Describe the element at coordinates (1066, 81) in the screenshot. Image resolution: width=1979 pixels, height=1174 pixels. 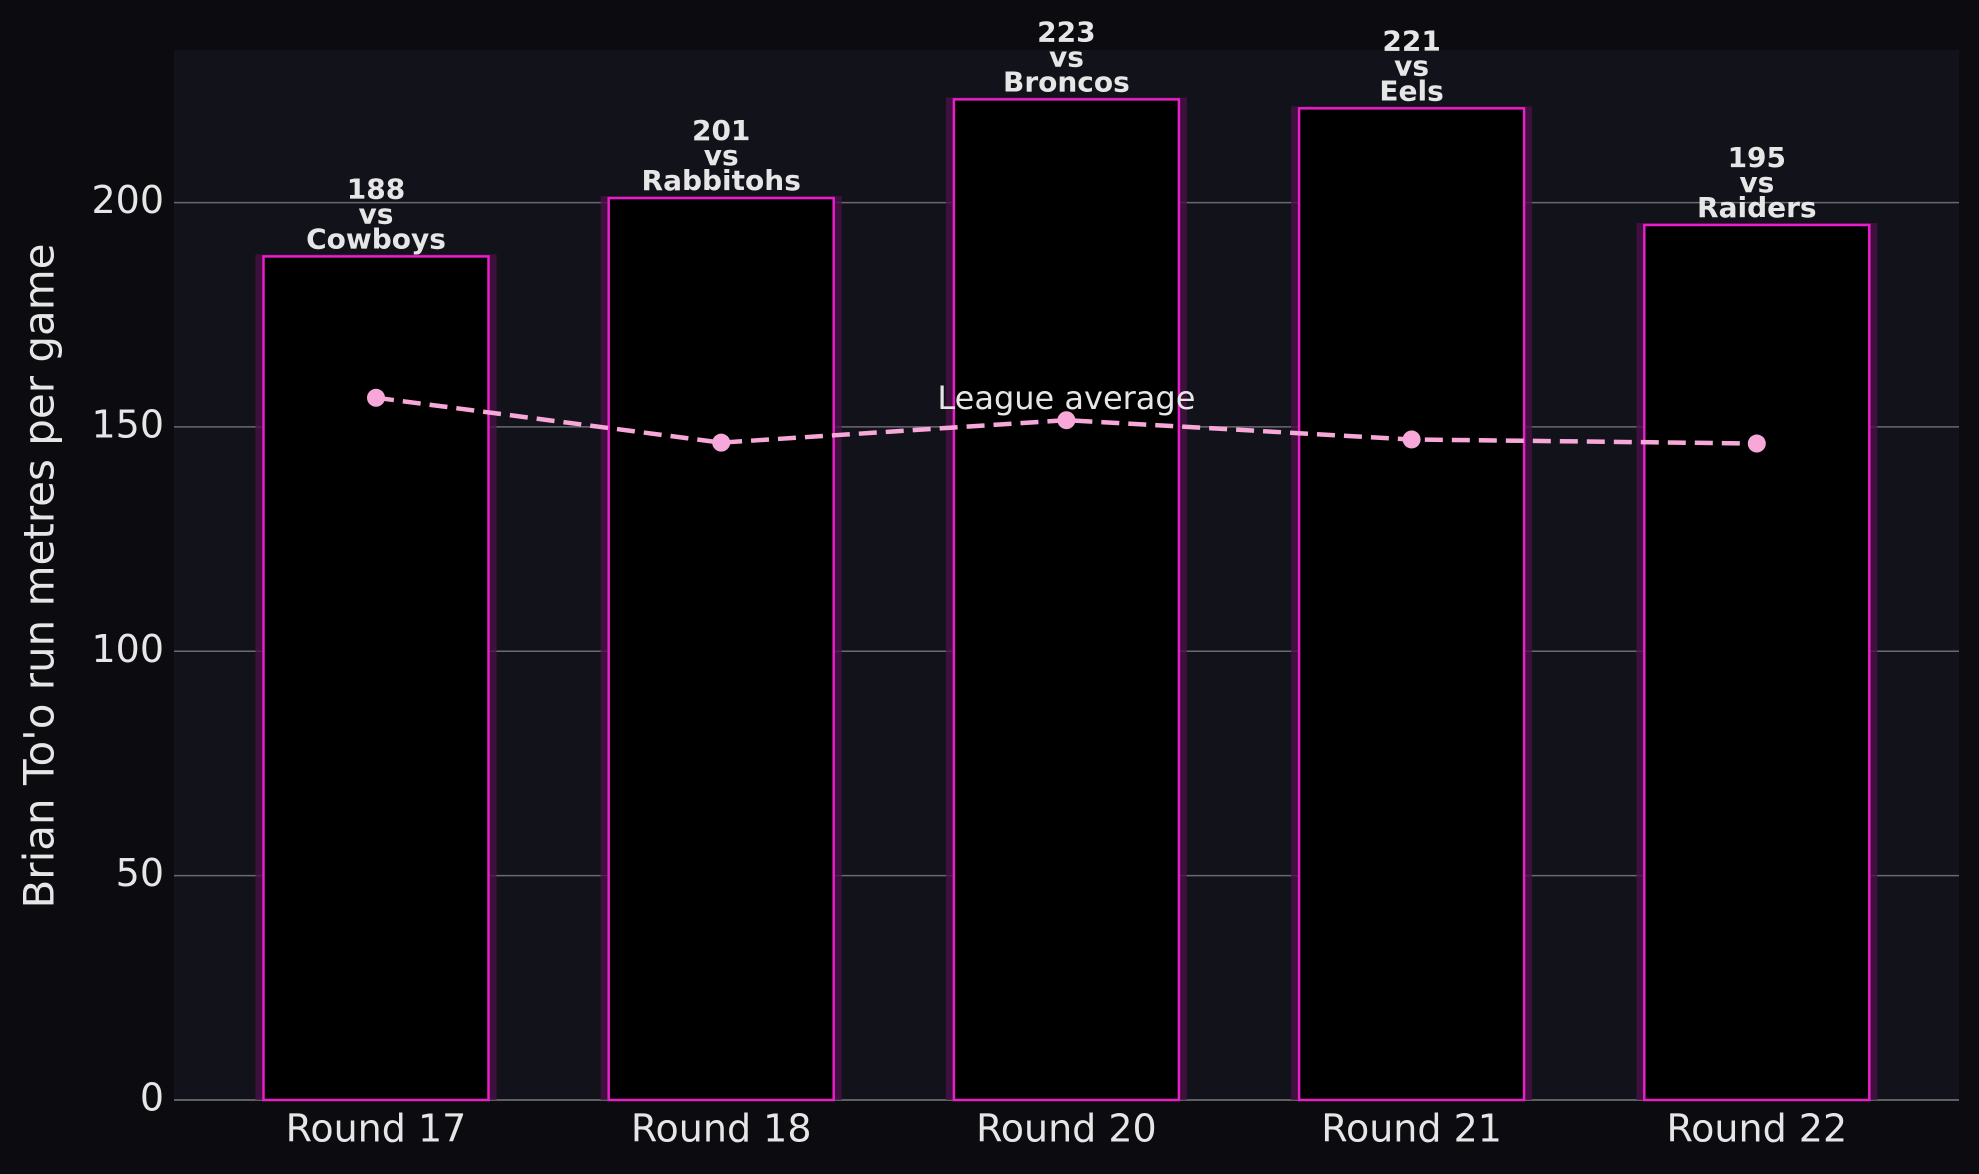
I see `opponent-label: Broncos` at that location.